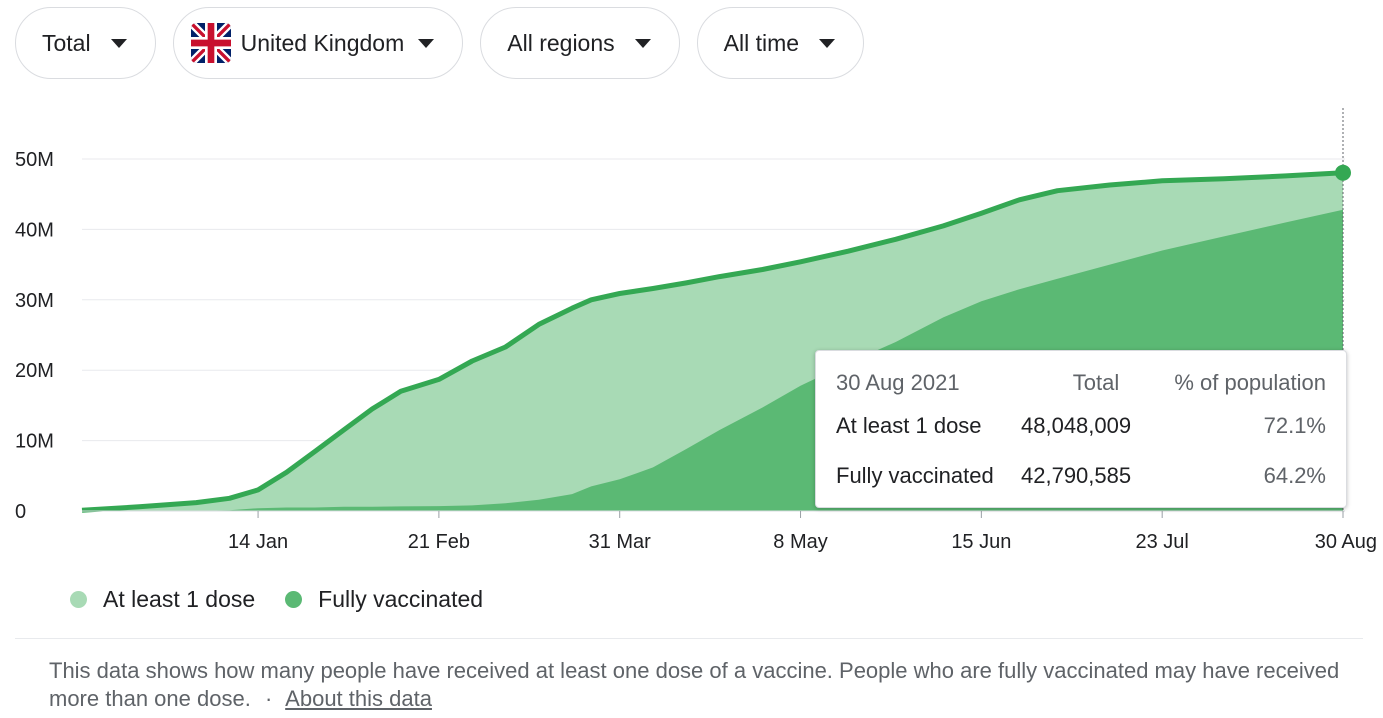  What do you see at coordinates (1076, 425) in the screenshot?
I see `tooltip-row-total: 48,048,009` at bounding box center [1076, 425].